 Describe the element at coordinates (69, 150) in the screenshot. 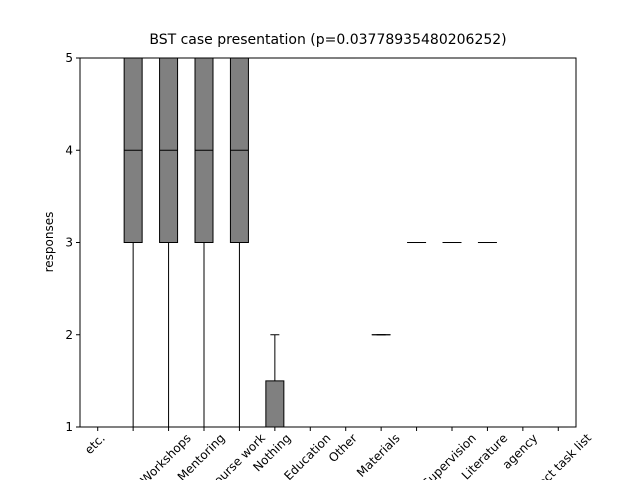

I see `y-tick-label: 4` at that location.